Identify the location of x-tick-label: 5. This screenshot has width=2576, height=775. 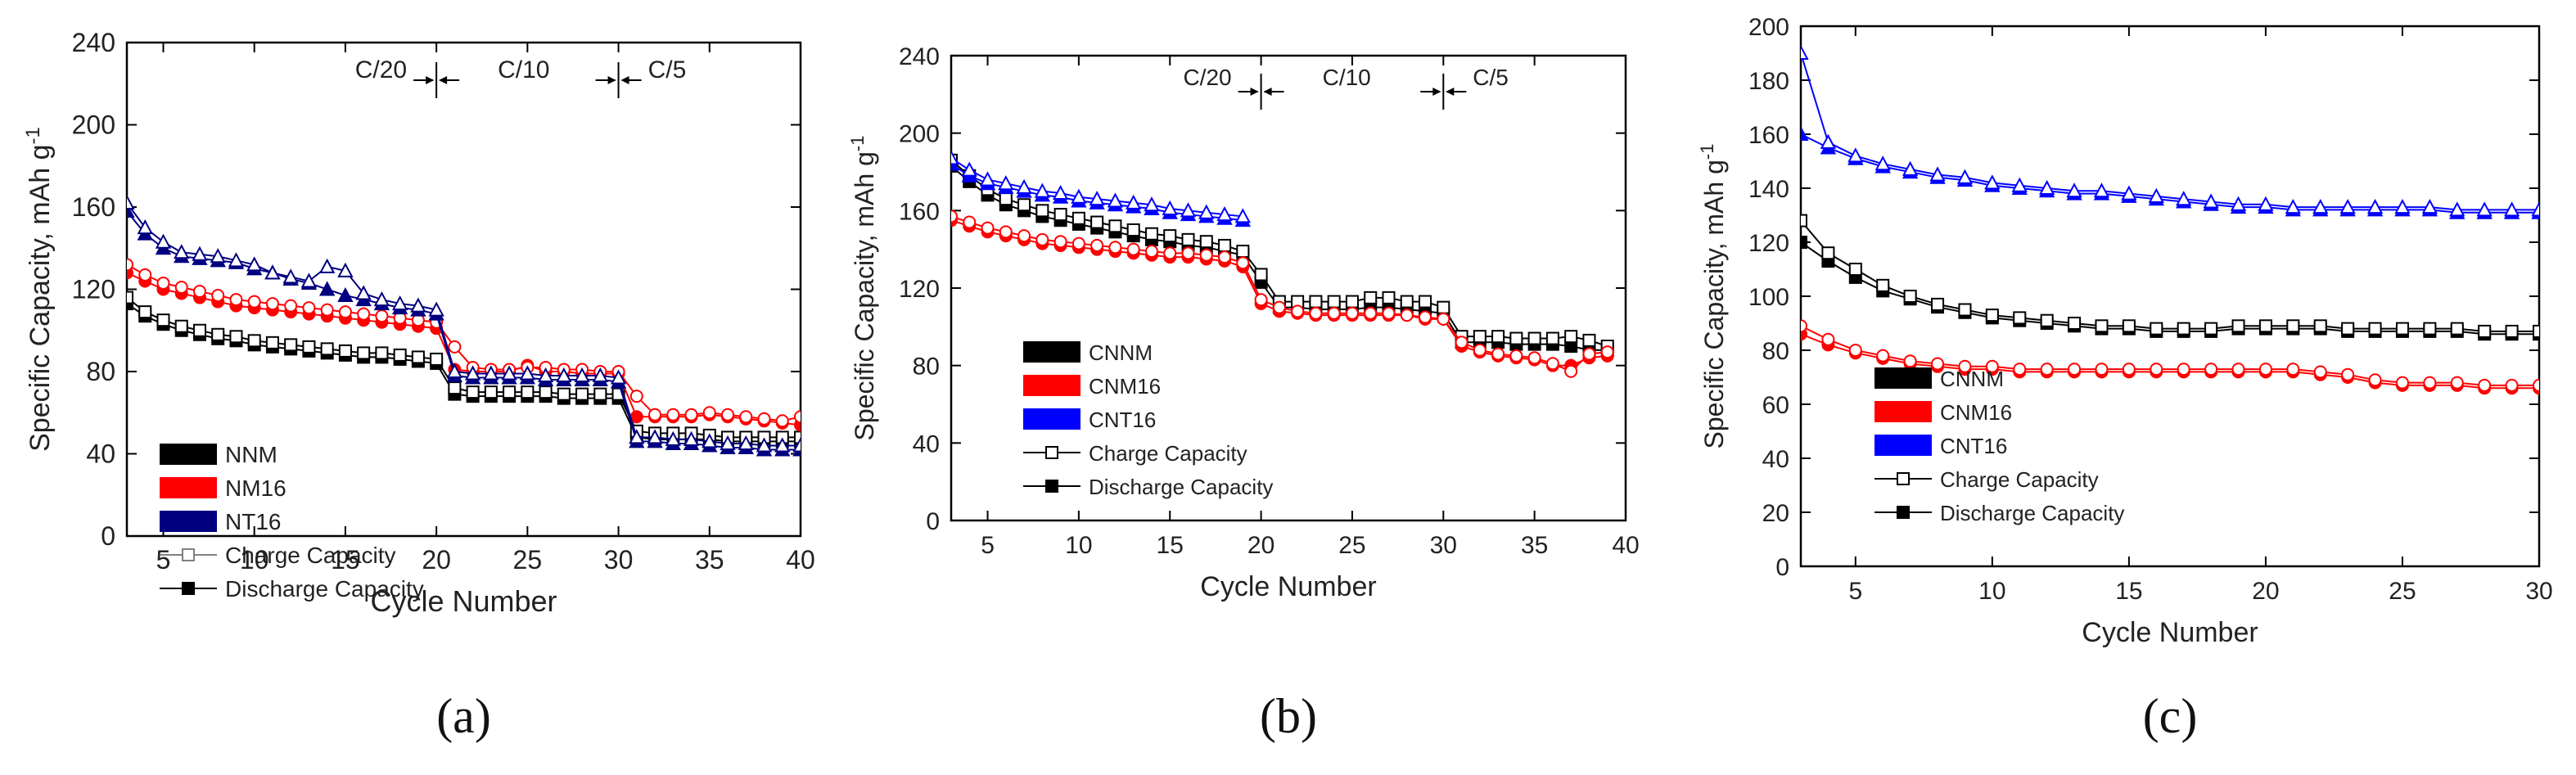
(1855, 591).